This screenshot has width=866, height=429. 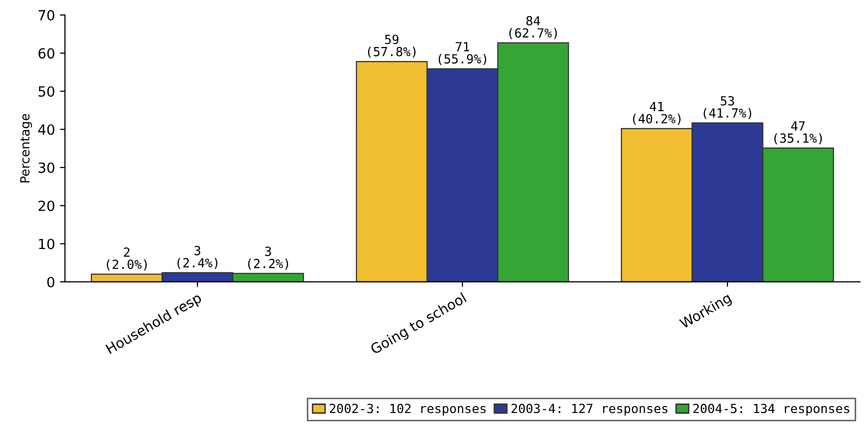 What do you see at coordinates (46, 244) in the screenshot?
I see `y-tick-label: 10` at bounding box center [46, 244].